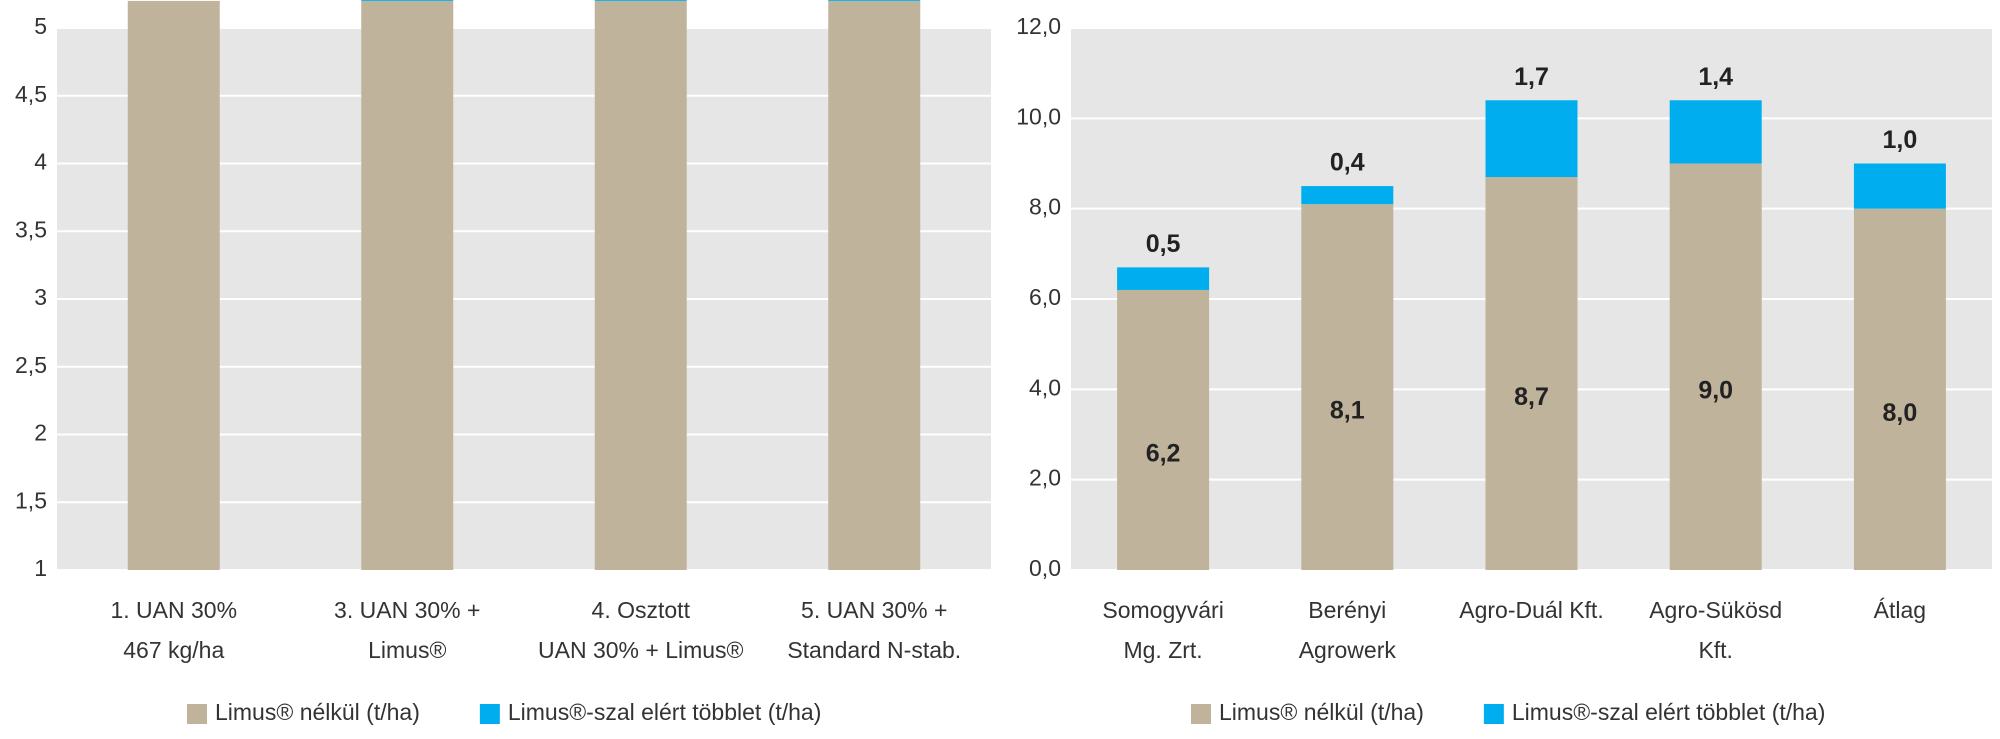 The width and height of the screenshot is (2000, 739). What do you see at coordinates (1045, 207) in the screenshot?
I see `y-tick-label: 8,0` at bounding box center [1045, 207].